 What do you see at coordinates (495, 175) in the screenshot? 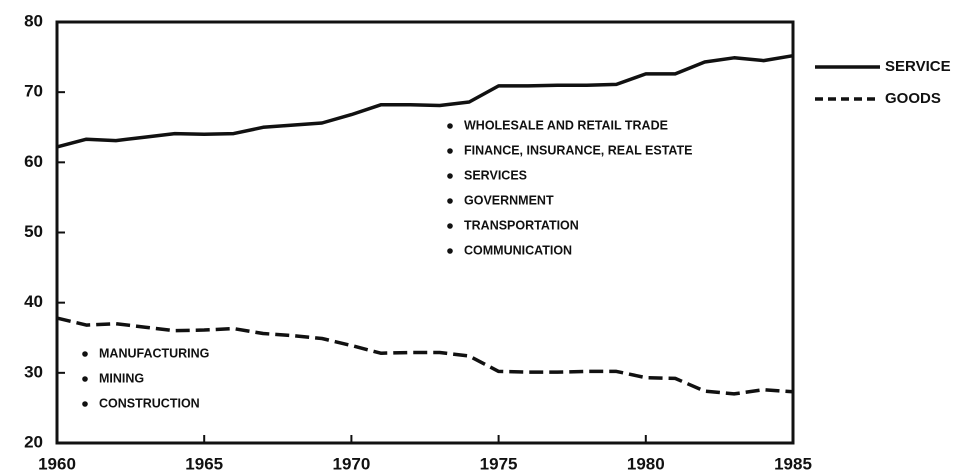
I see `annotation-text: SERVICES` at bounding box center [495, 175].